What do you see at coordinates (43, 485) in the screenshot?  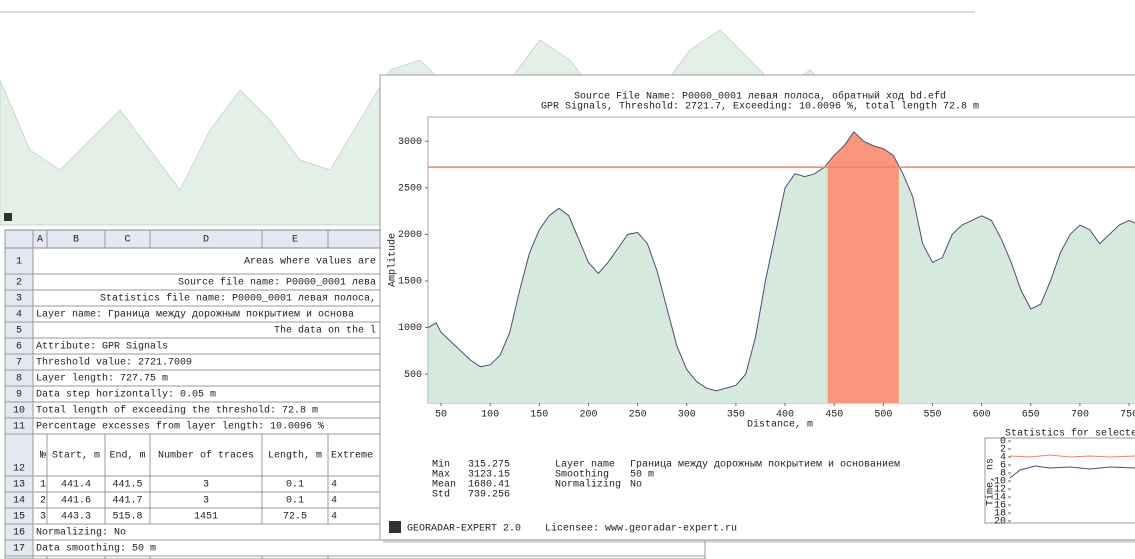 I see `cell-text: 1` at bounding box center [43, 485].